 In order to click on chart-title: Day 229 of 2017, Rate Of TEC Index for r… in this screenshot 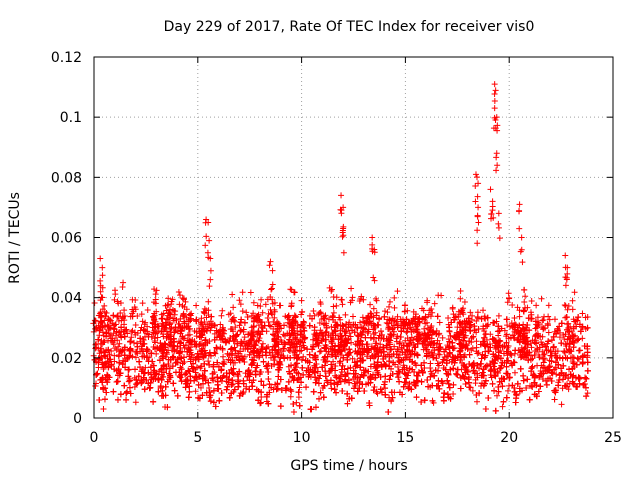, I will do `click(349, 27)`.